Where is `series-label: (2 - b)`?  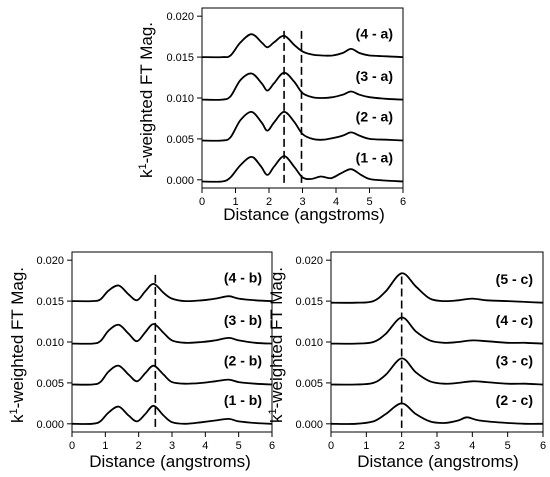
series-label: (2 - b) is located at coordinates (243, 361).